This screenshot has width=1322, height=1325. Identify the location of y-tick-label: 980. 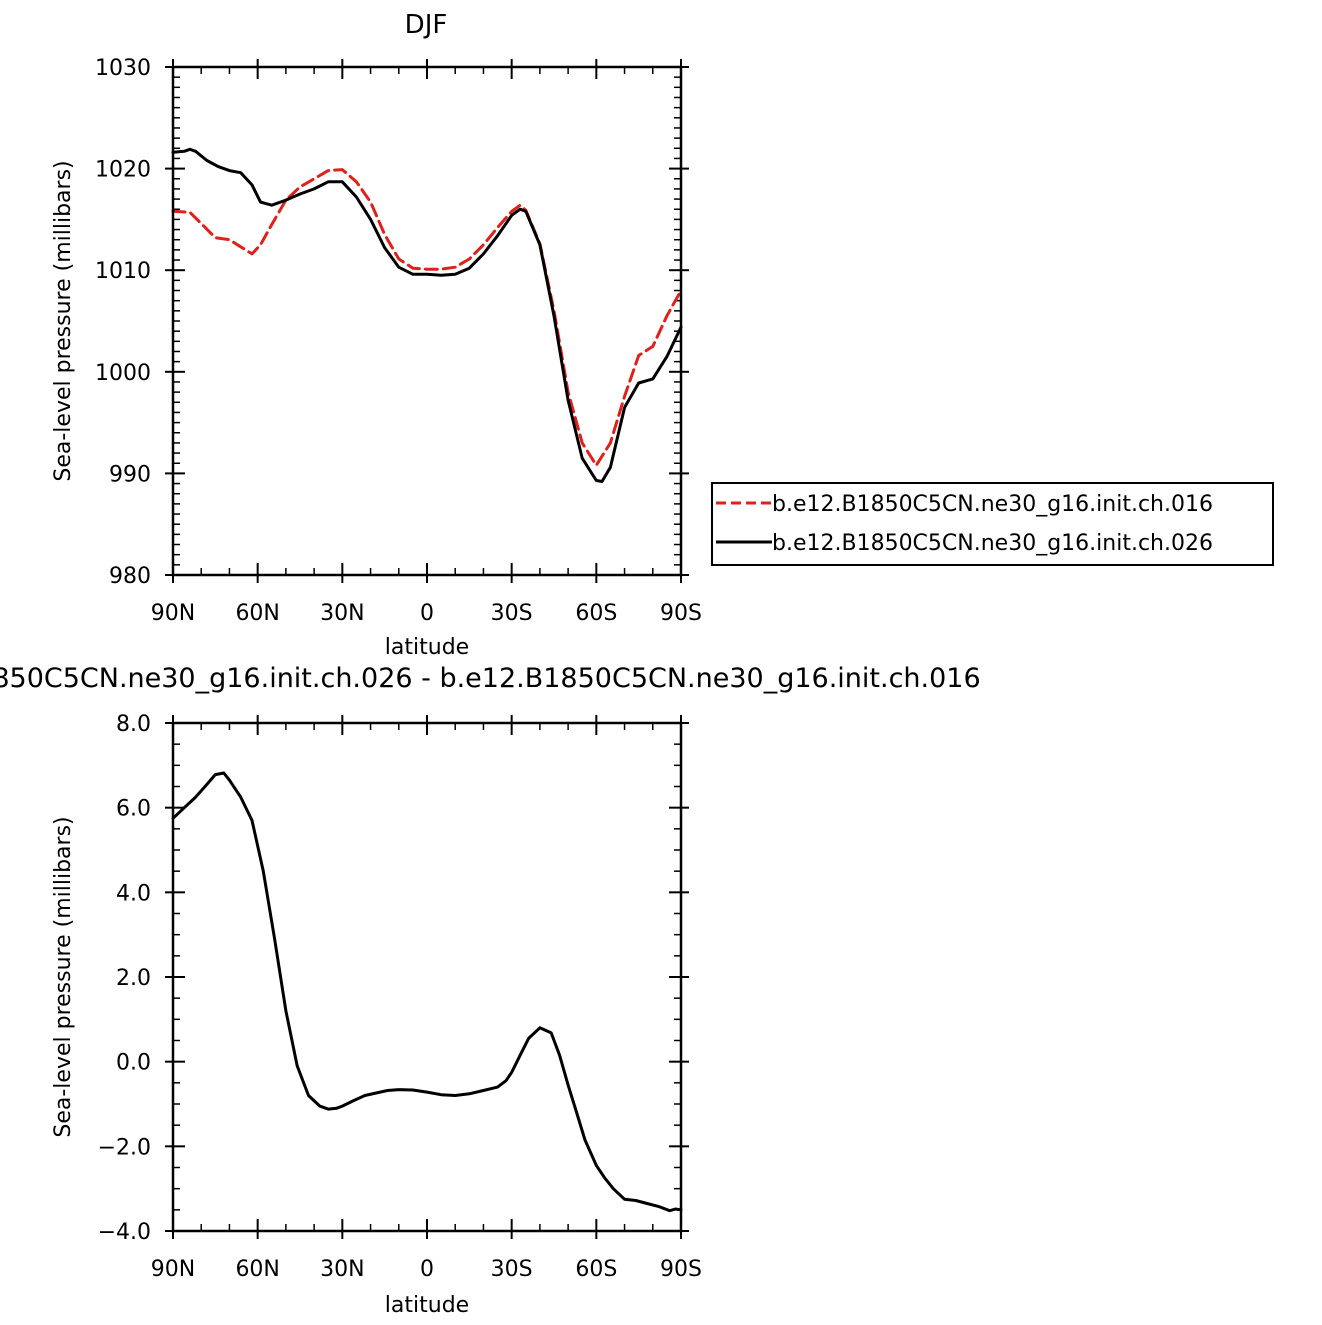
(130, 576).